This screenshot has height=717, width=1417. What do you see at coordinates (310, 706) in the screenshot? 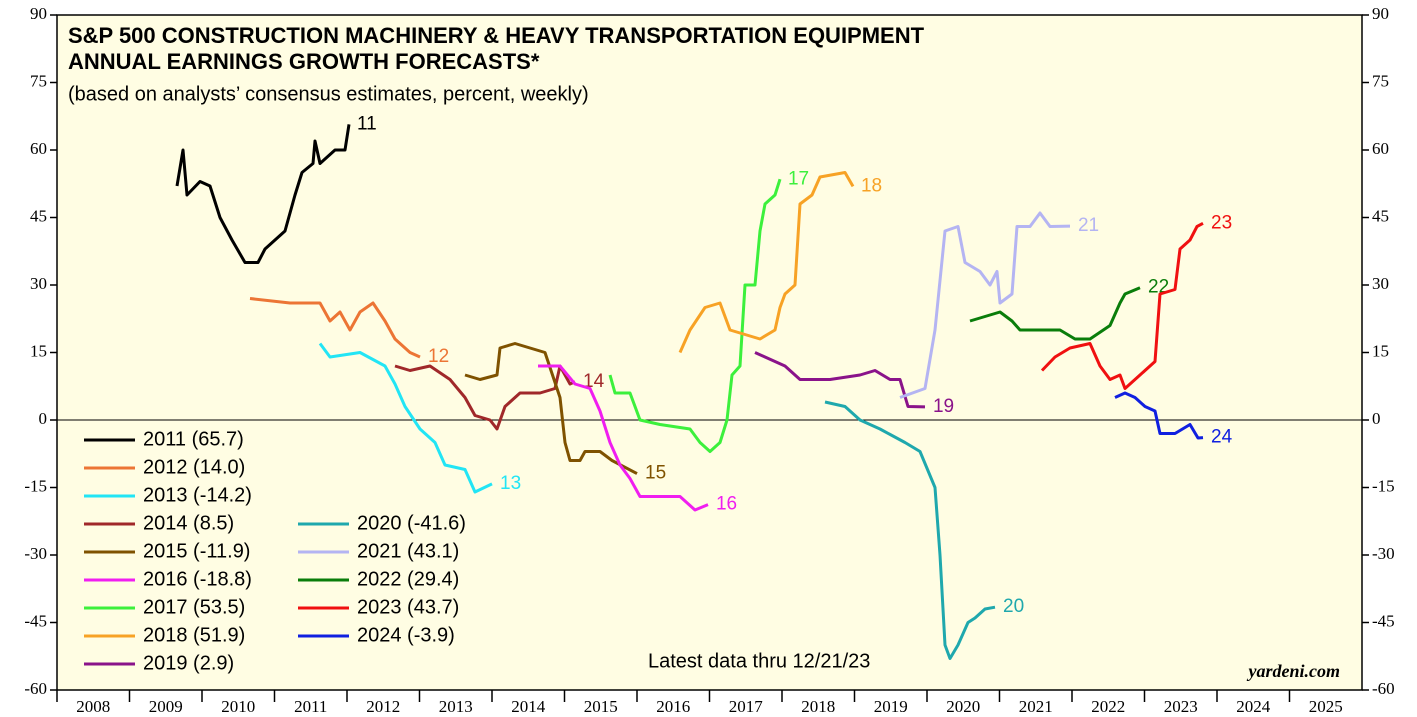
I see `x-tick-label: 2011` at bounding box center [310, 706].